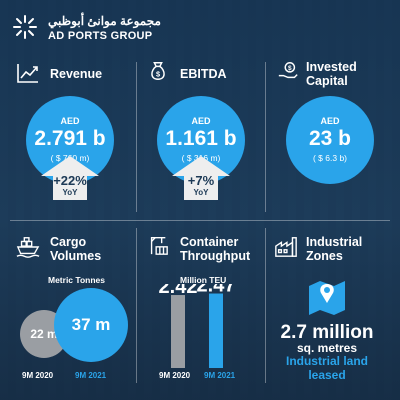  I want to click on bar-9m-2021, so click(216, 330).